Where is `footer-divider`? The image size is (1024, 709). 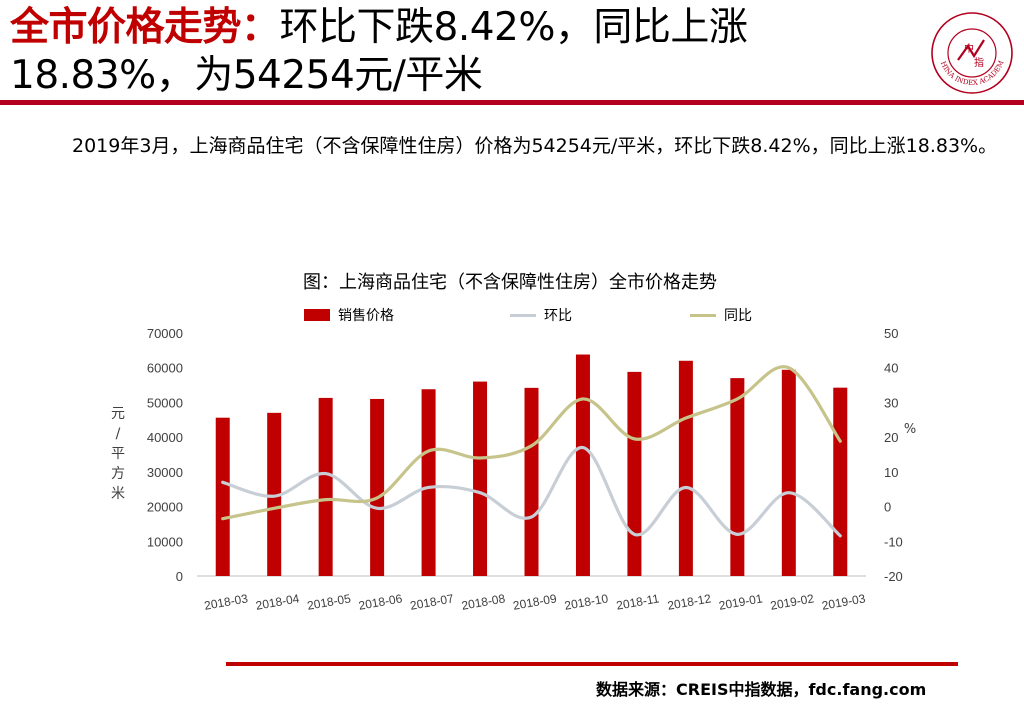
footer-divider is located at coordinates (592, 664).